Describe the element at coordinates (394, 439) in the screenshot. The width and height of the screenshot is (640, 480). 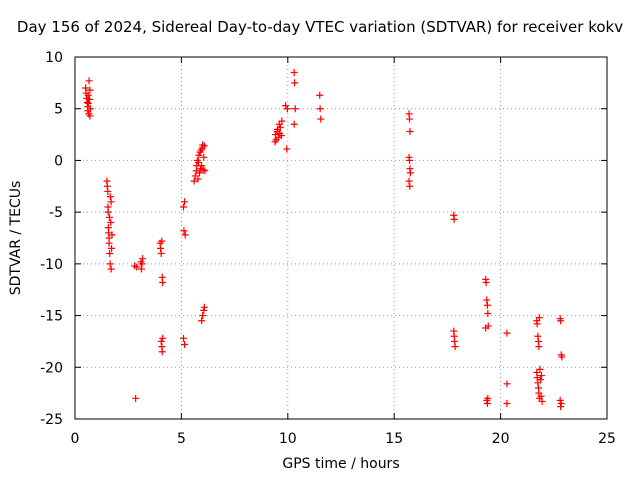
I see `x-tick-label: 15` at that location.